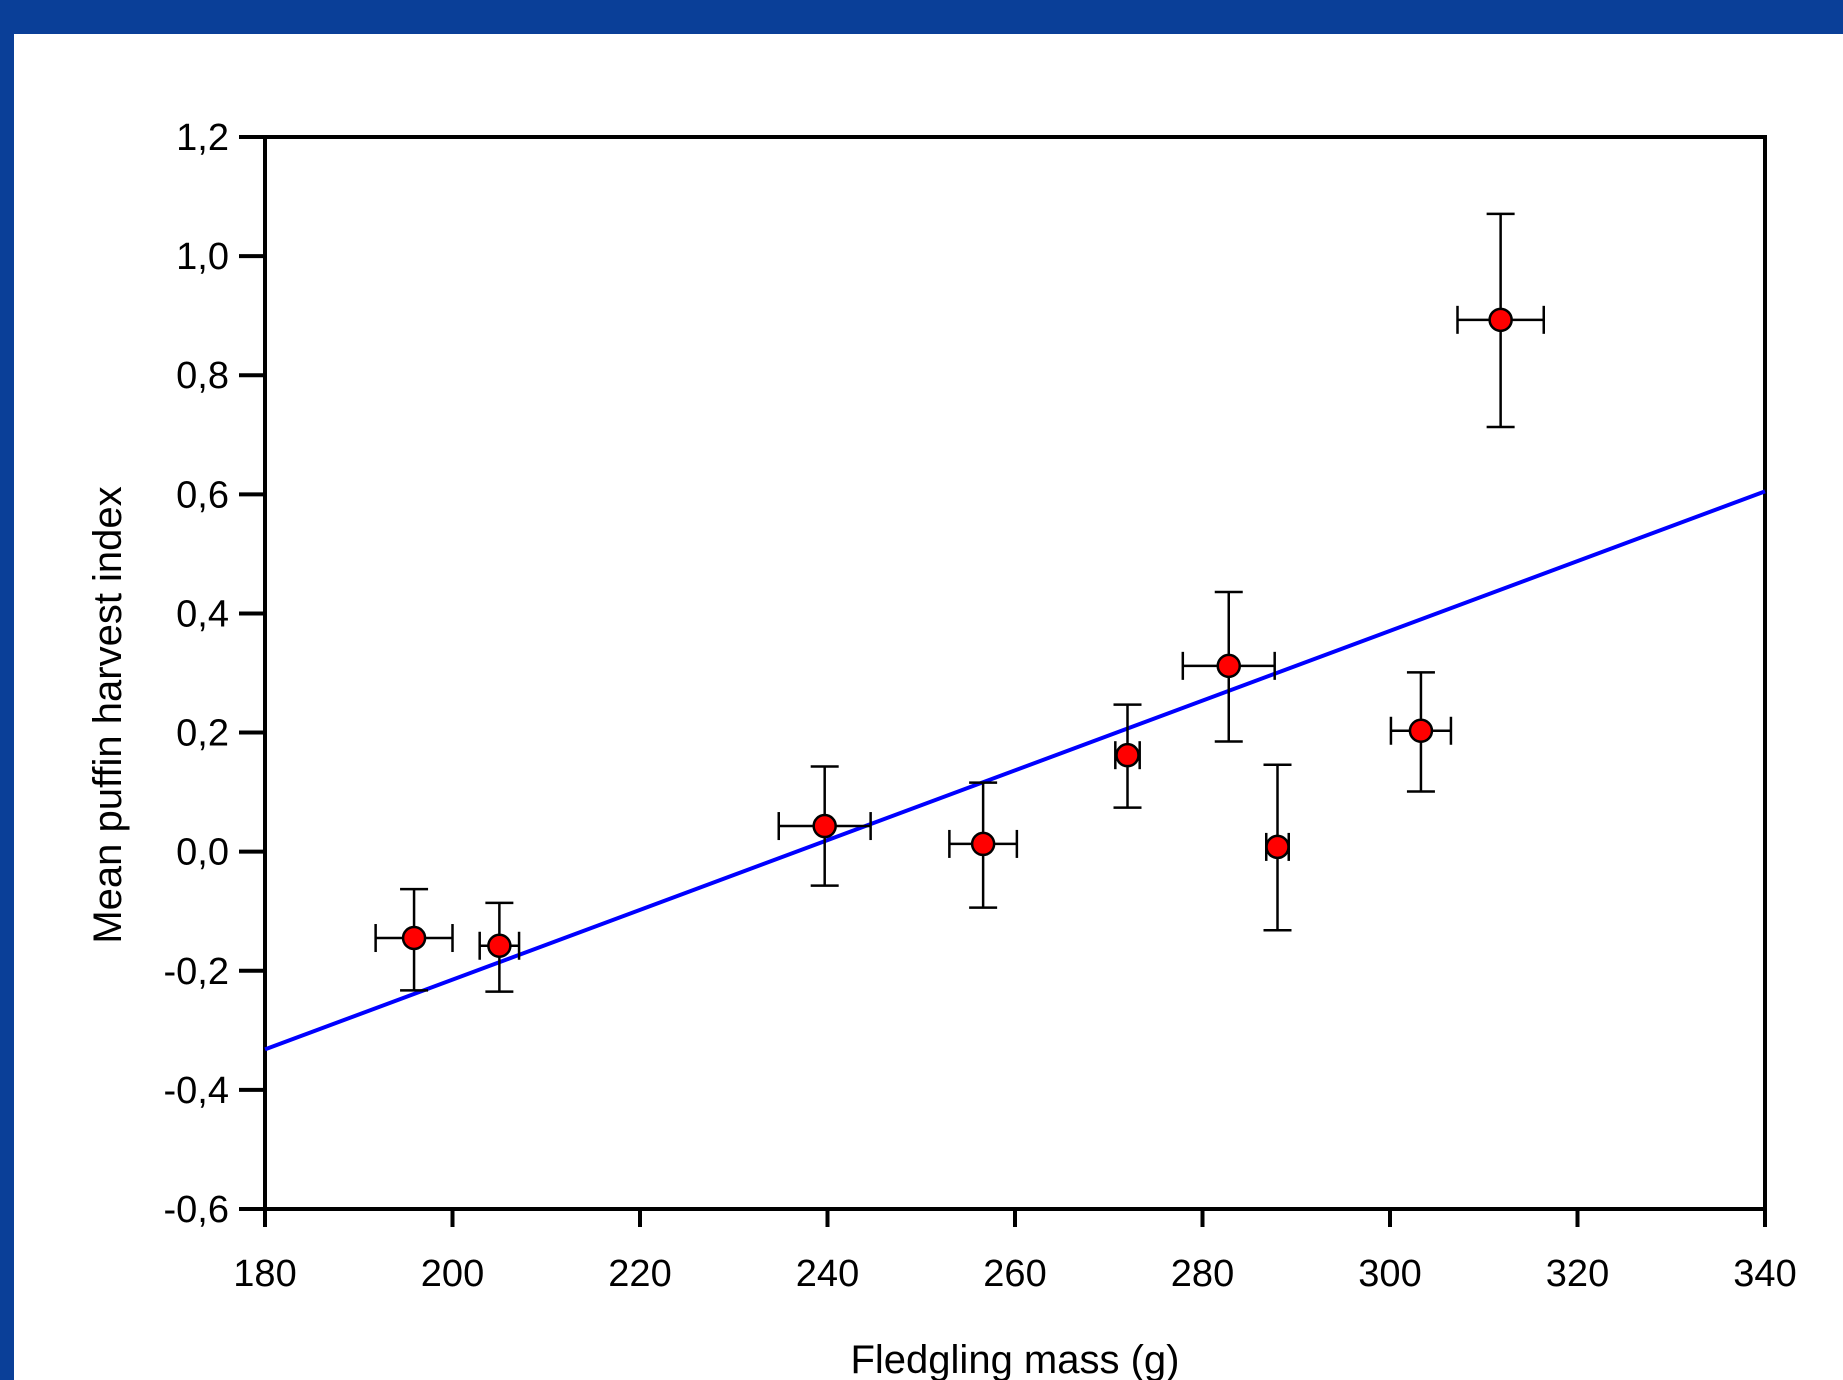 This screenshot has width=1843, height=1380. I want to click on x-tick-label: 200, so click(452, 1274).